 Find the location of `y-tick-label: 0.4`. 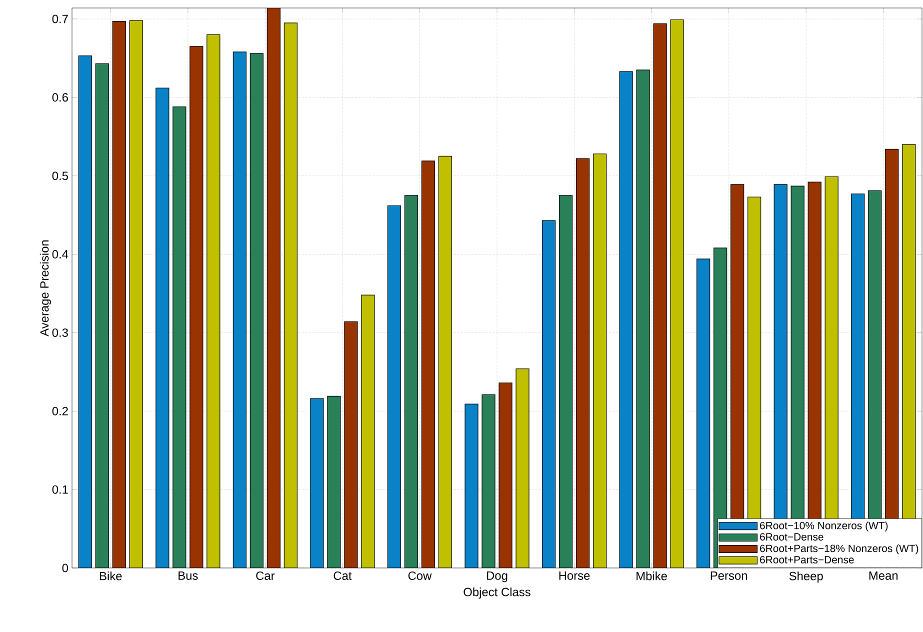

y-tick-label: 0.4 is located at coordinates (60, 254).